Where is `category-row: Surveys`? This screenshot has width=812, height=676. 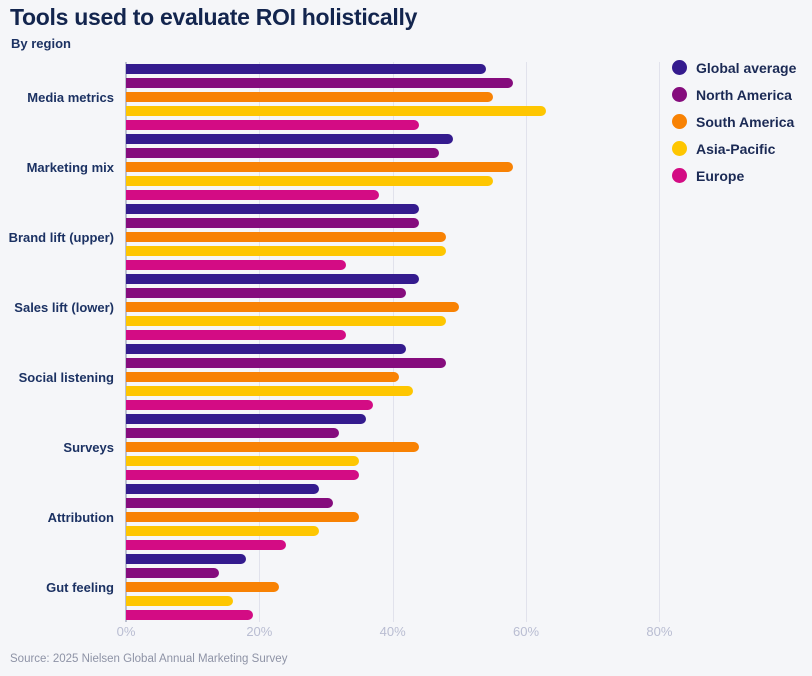 category-row: Surveys is located at coordinates (406, 447).